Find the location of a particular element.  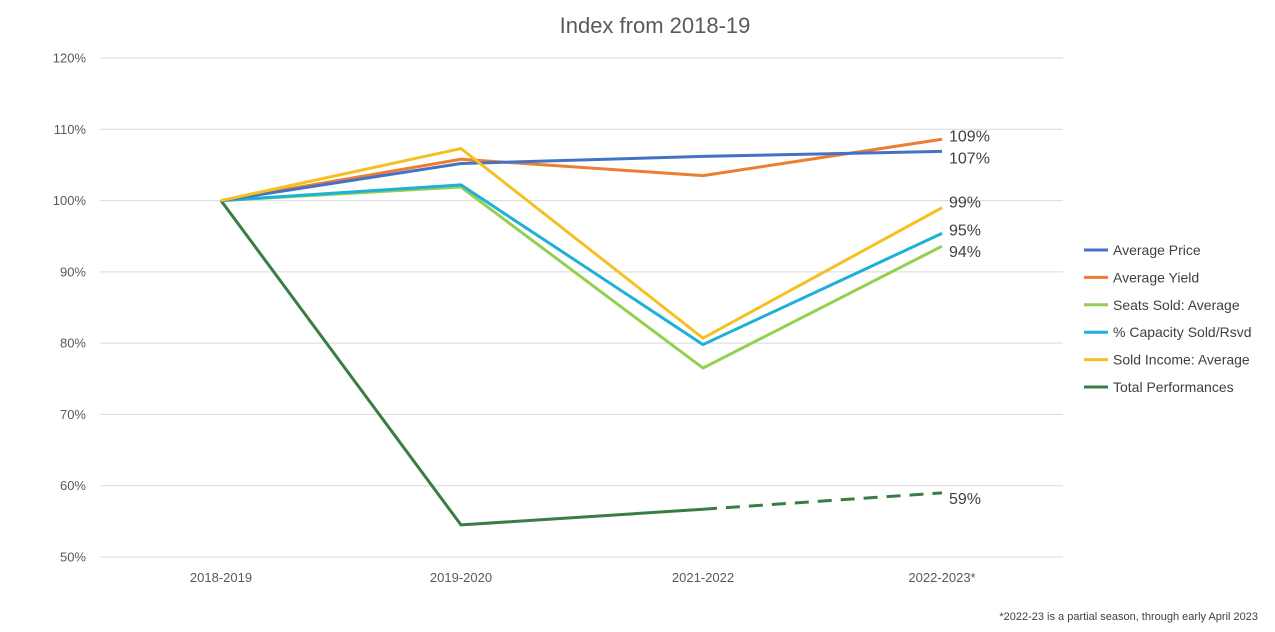

series-line-dashed is located at coordinates (822, 501).